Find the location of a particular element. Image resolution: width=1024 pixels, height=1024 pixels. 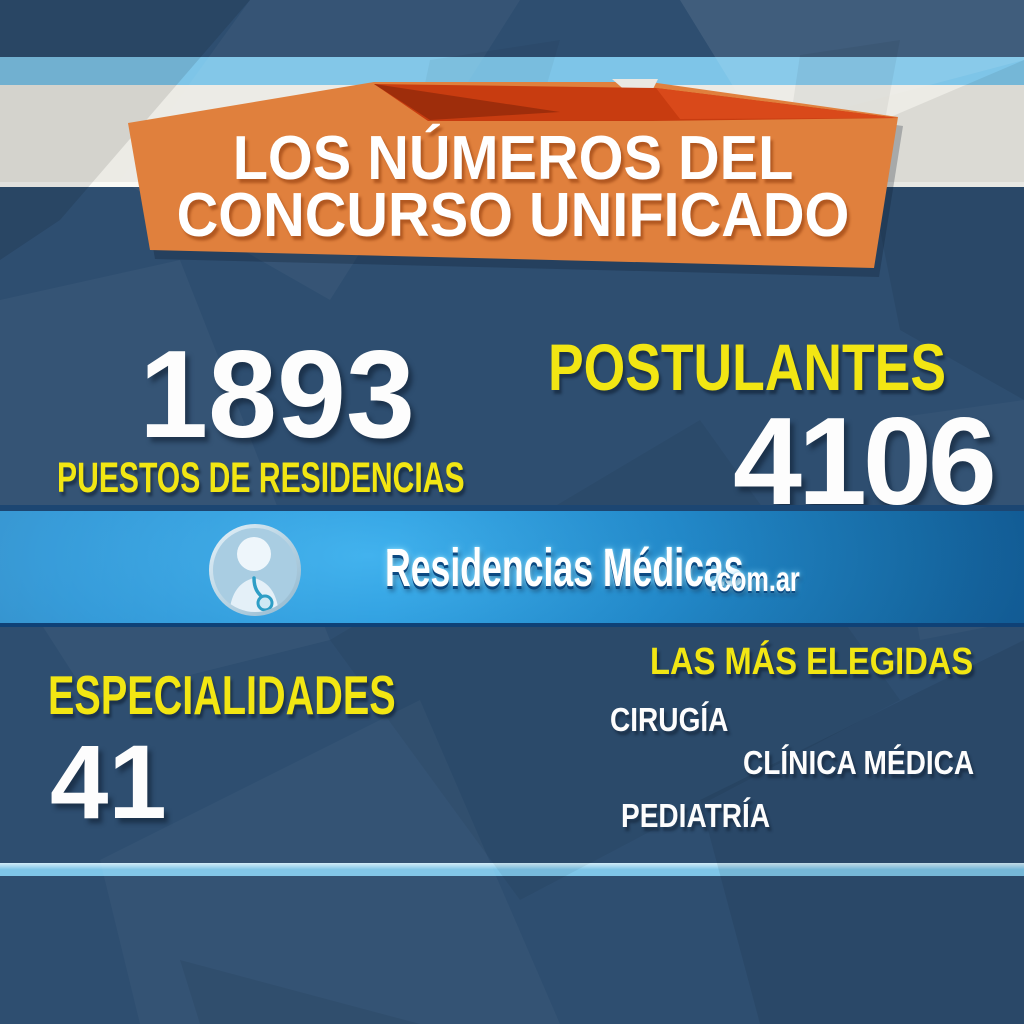

stethoscope-disc-icon is located at coordinates (265, 603).